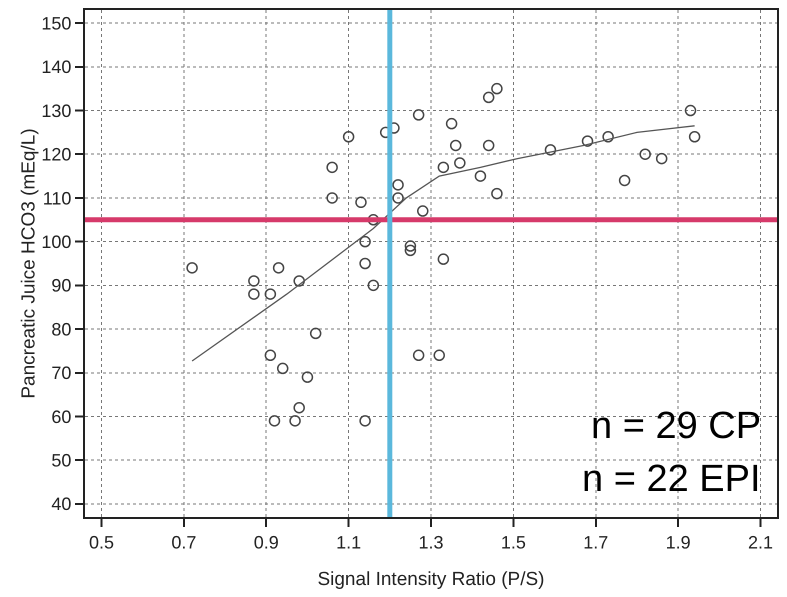 This screenshot has width=787, height=597. I want to click on x-tick-label: 1.7, so click(595, 542).